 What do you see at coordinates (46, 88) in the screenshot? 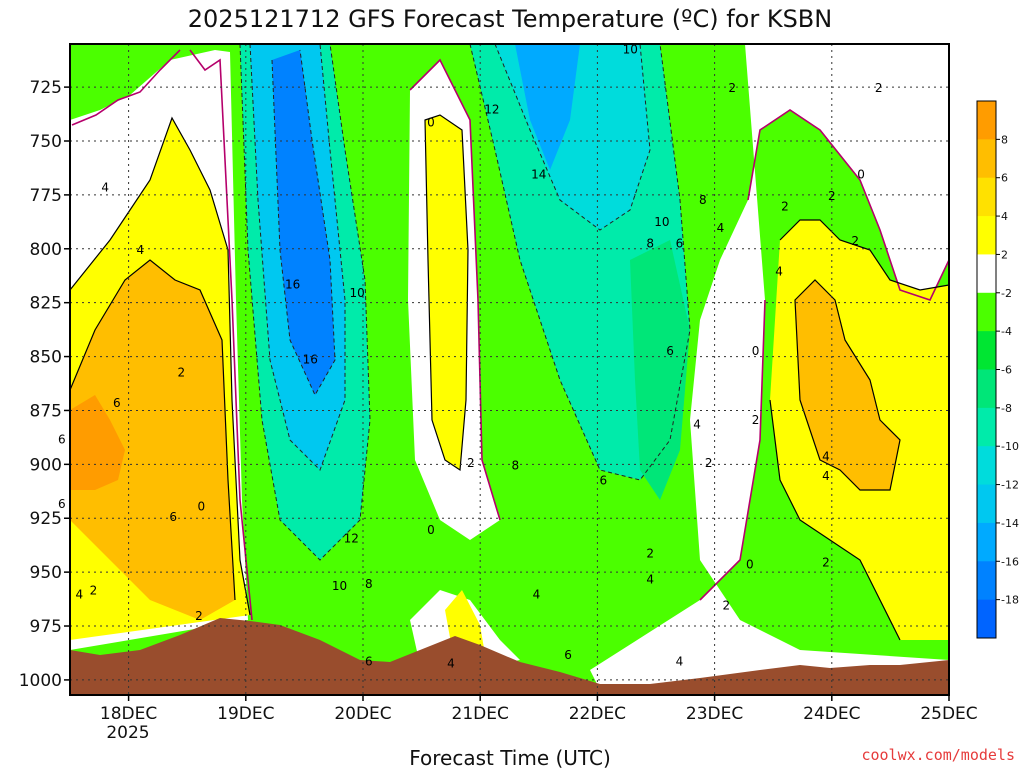
I see `y-tick-label: 725` at bounding box center [46, 88].